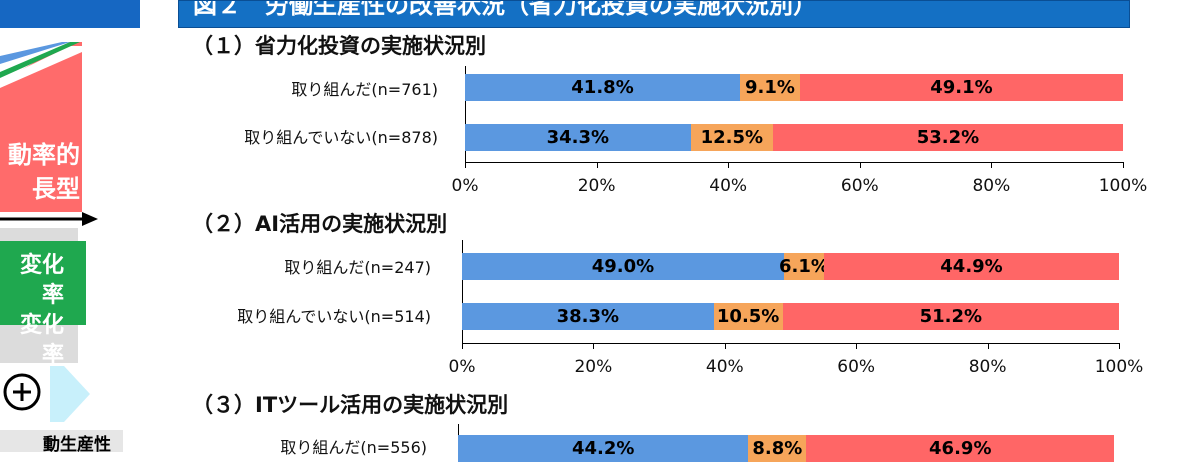 The height and width of the screenshot is (462, 1179). What do you see at coordinates (70, 14) in the screenshot?
I see `left-header-block` at bounding box center [70, 14].